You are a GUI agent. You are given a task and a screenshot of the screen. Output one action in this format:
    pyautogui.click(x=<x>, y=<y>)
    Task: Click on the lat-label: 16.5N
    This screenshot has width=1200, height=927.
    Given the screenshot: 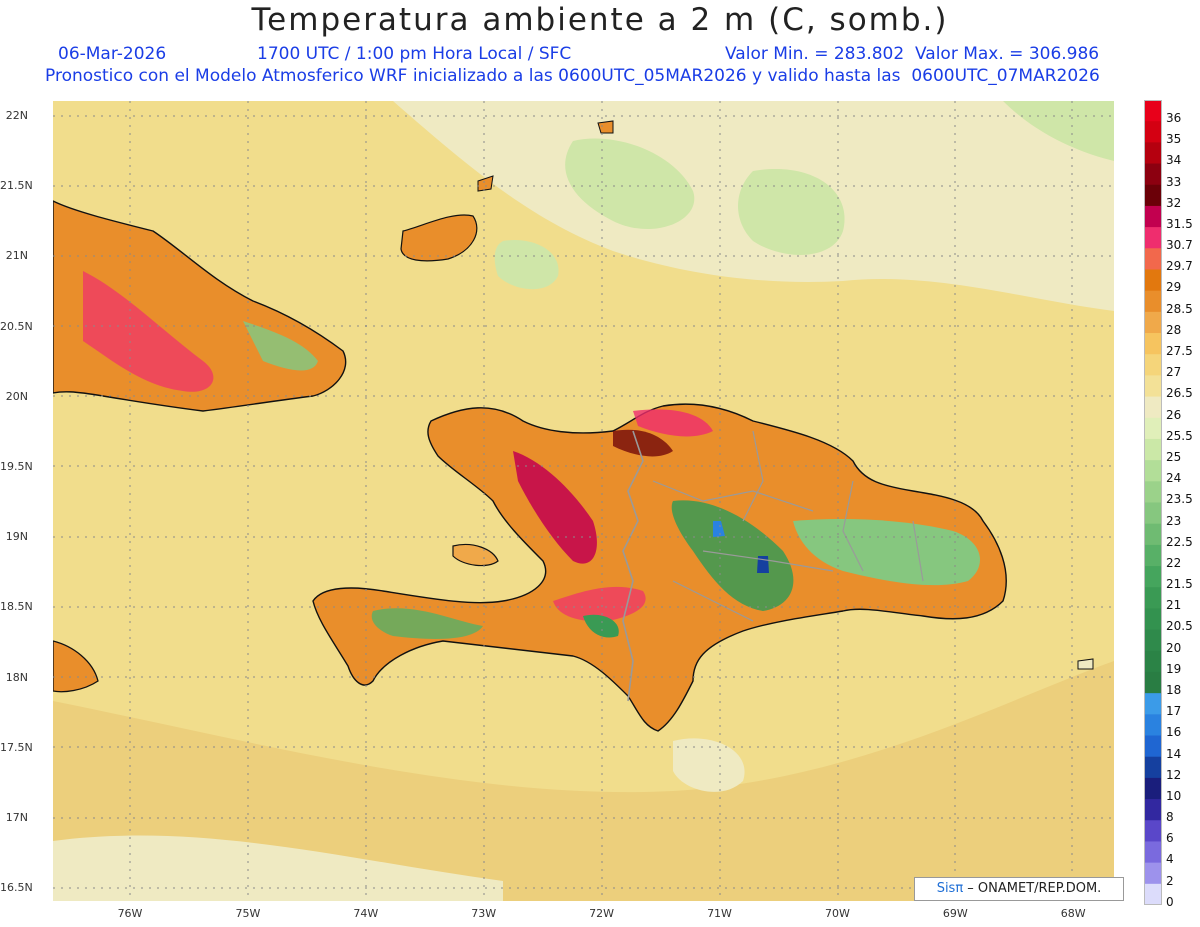 What is the action you would take?
    pyautogui.click(x=16, y=888)
    